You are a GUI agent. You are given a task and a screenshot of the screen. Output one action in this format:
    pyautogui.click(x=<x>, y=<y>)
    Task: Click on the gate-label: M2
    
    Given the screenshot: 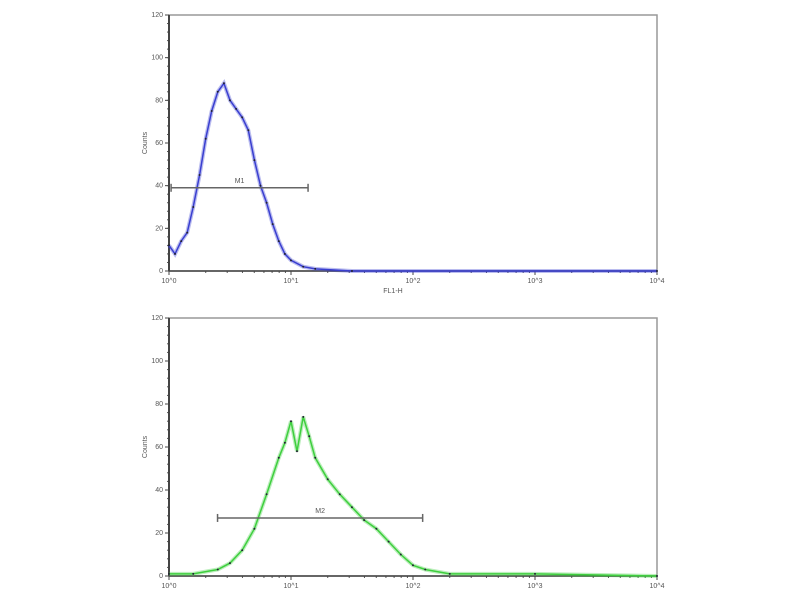 What is the action you would take?
    pyautogui.click(x=320, y=511)
    